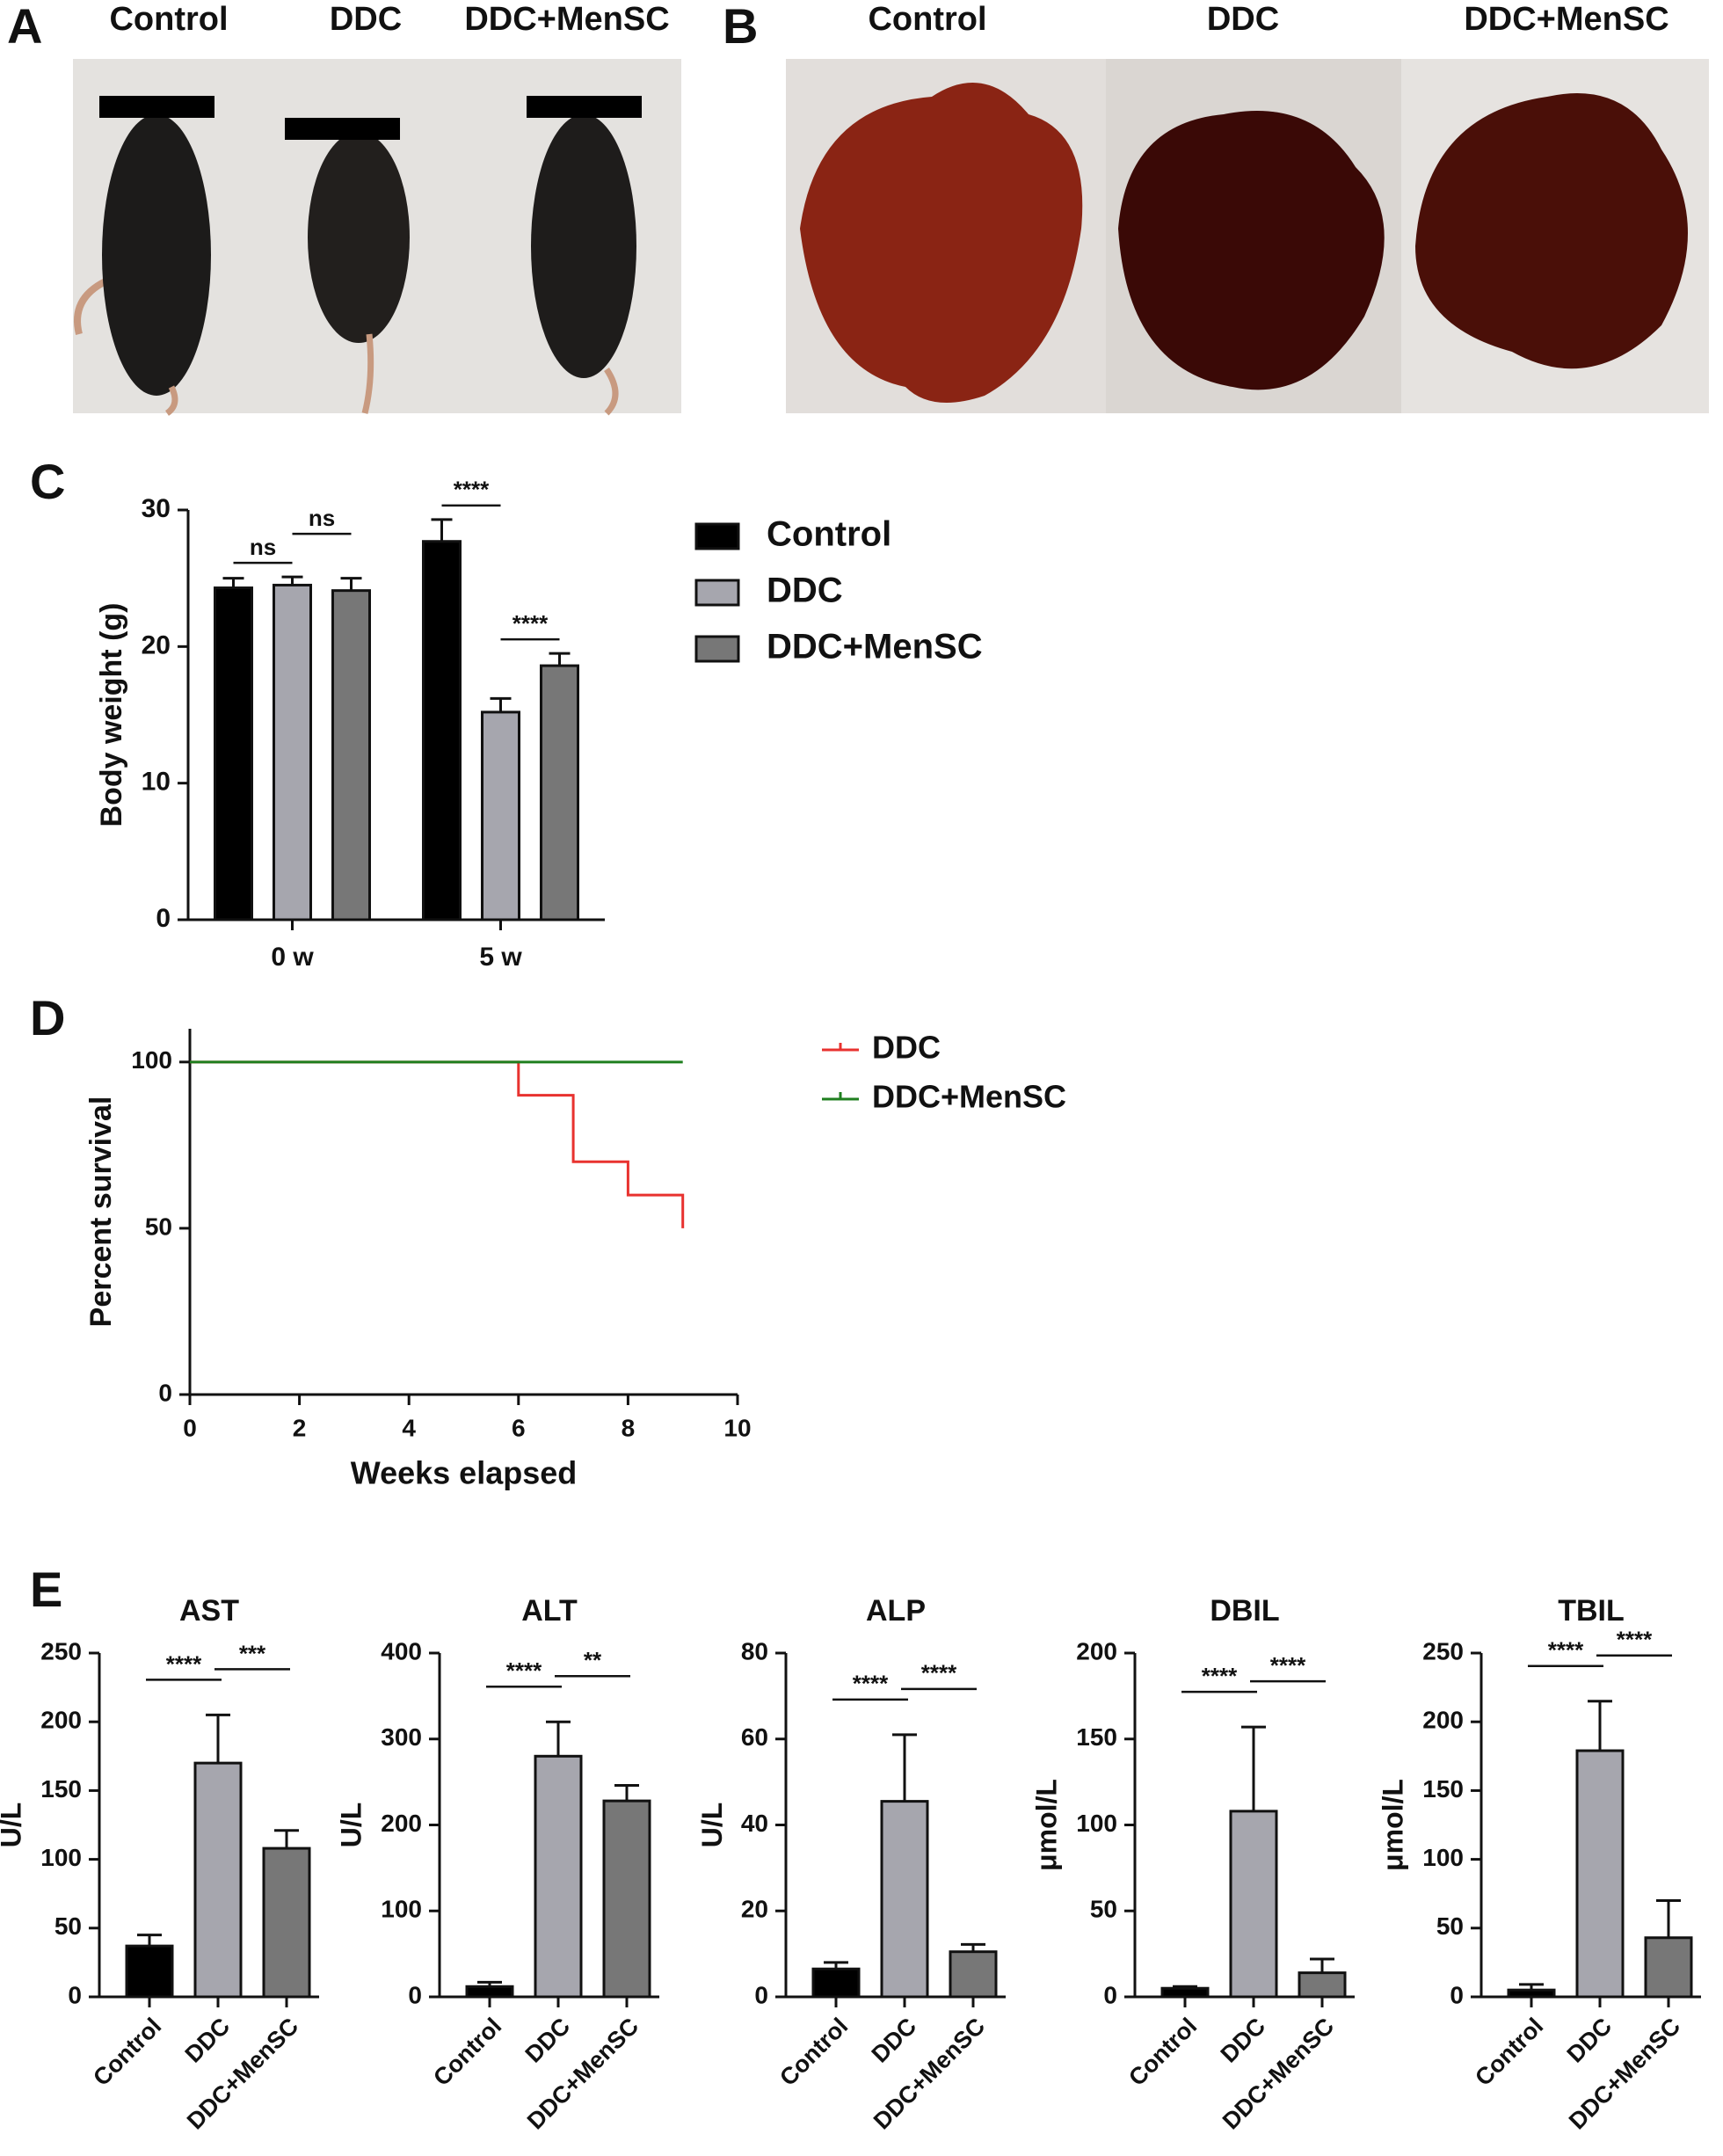 This screenshot has width=1723, height=2156. What do you see at coordinates (1450, 1926) in the screenshot?
I see `y-tick-label: 50` at bounding box center [1450, 1926].